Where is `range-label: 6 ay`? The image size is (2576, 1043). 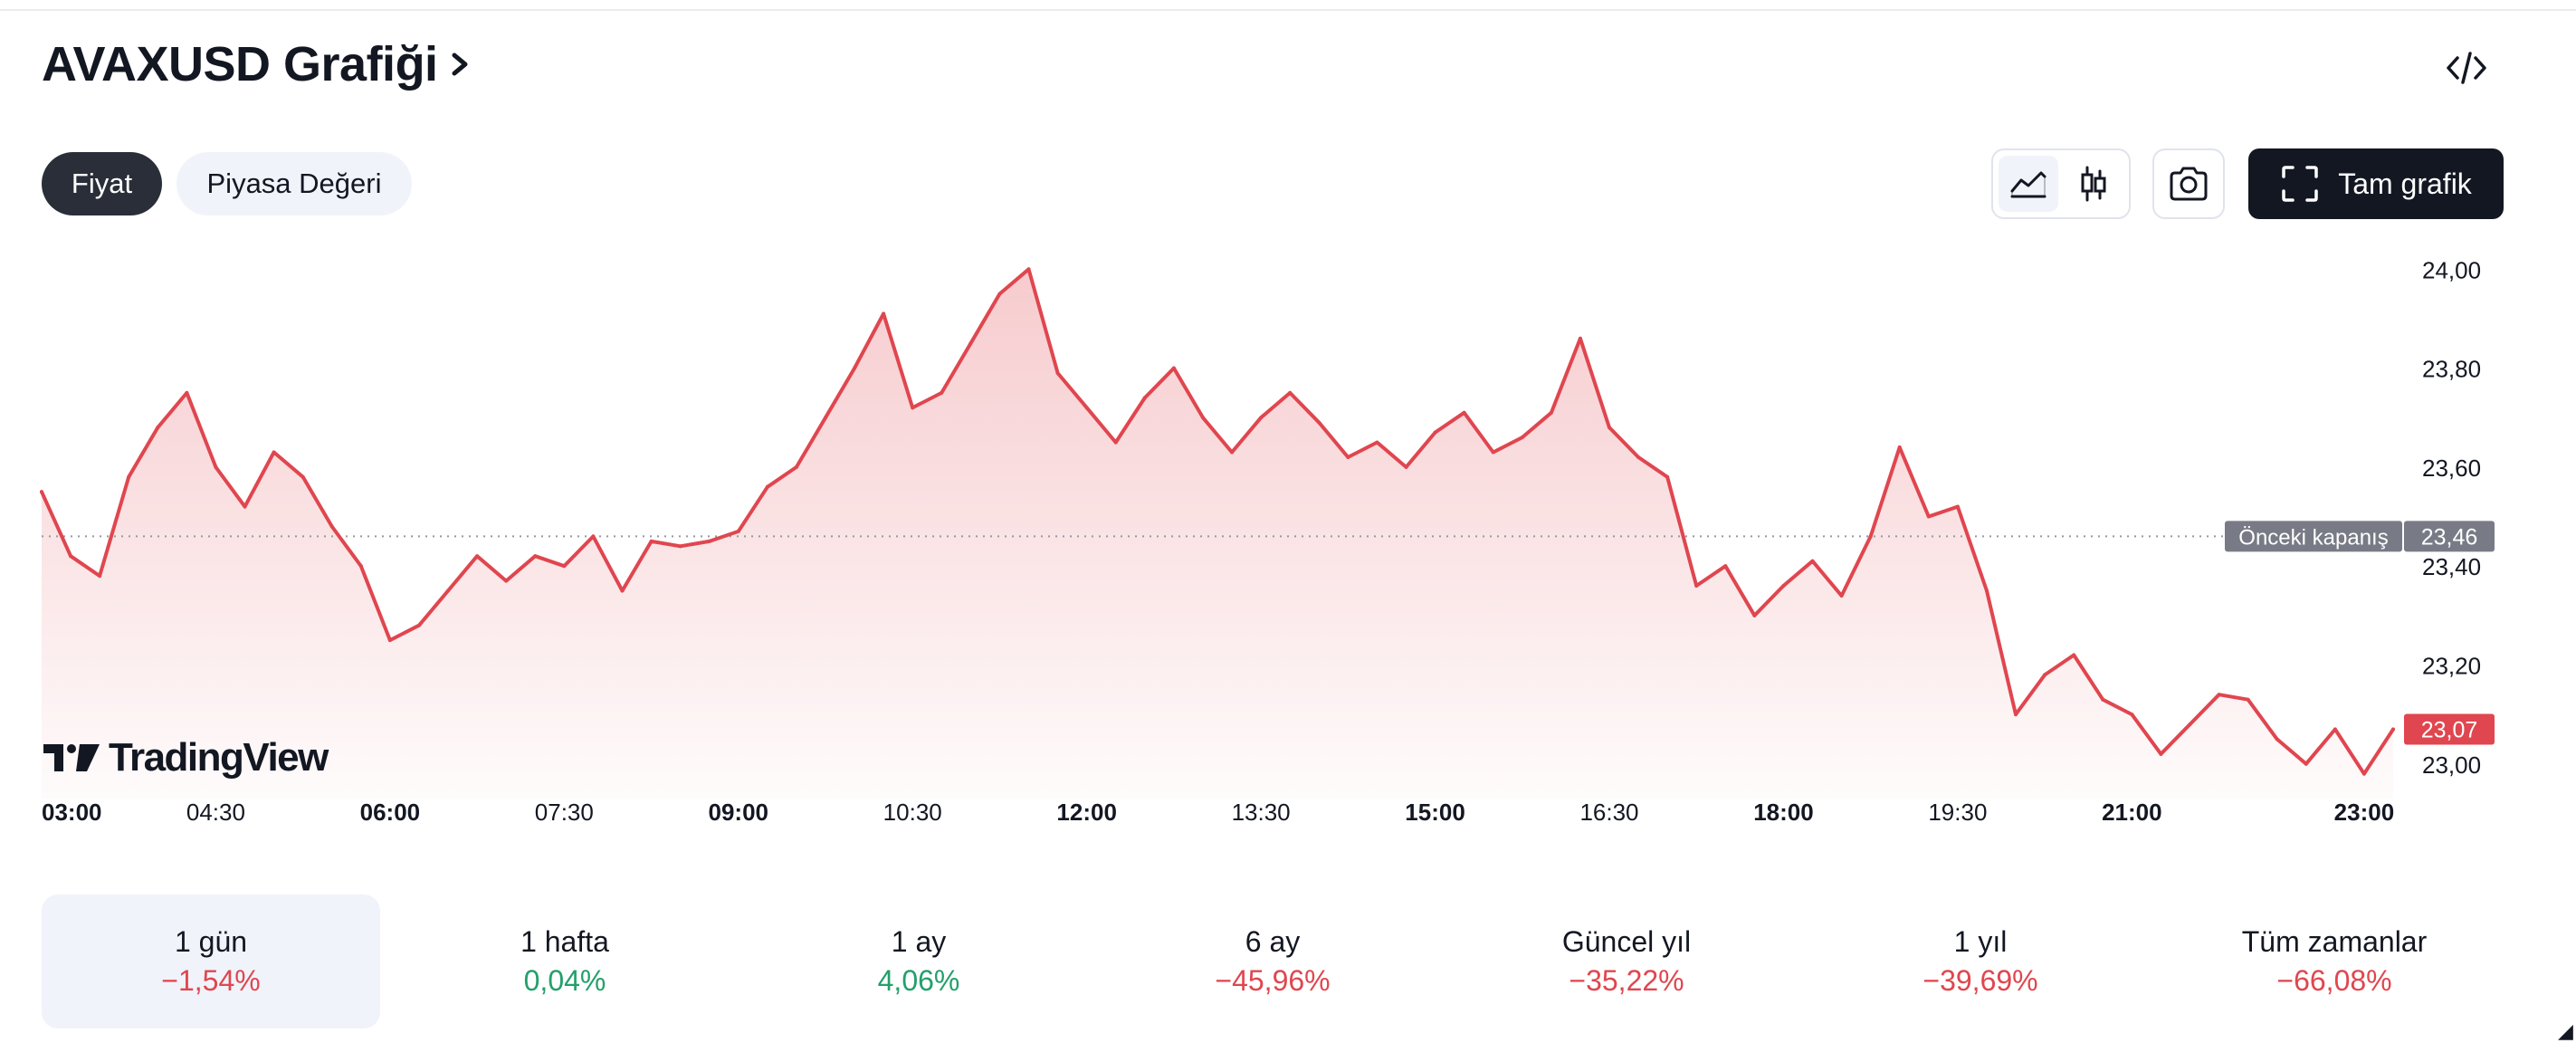
range-label: 6 ay is located at coordinates (1273, 941).